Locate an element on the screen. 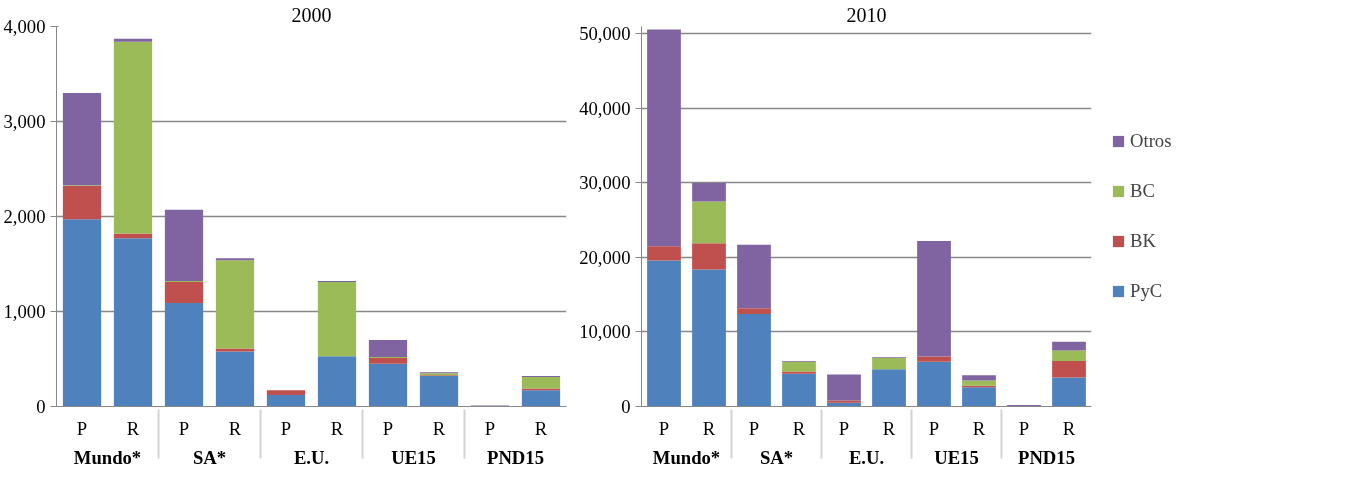 The image size is (1348, 478). y-tick-label: 3,000 is located at coordinates (24, 121).